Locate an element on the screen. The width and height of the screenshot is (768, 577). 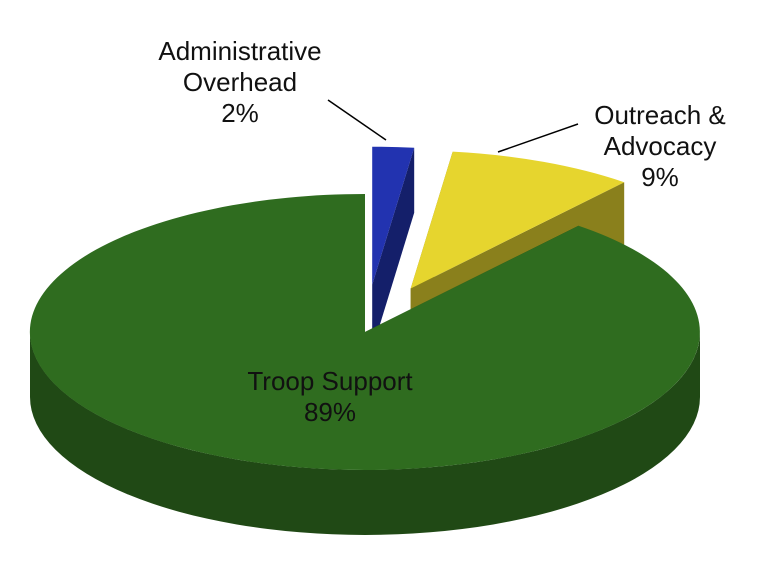
slice-label: Troop Support 89% is located at coordinates (330, 397).